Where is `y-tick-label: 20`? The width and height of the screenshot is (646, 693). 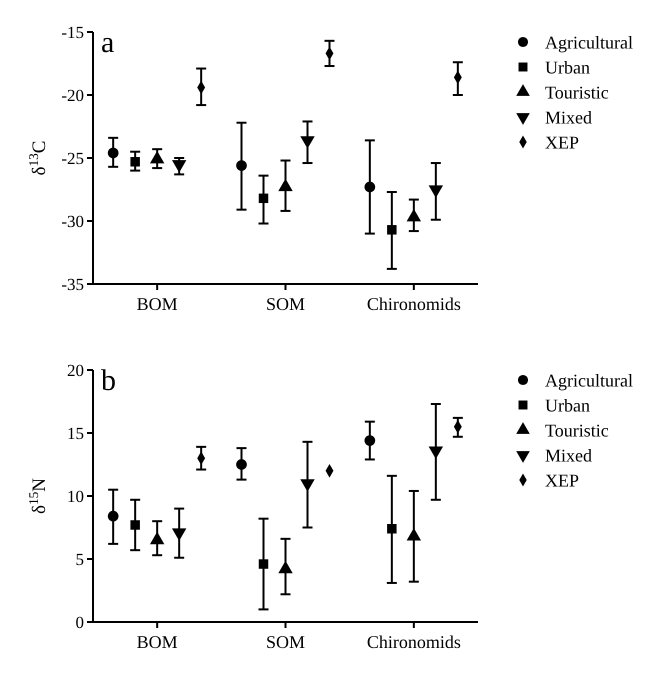
y-tick-label: 20 is located at coordinates (75, 370).